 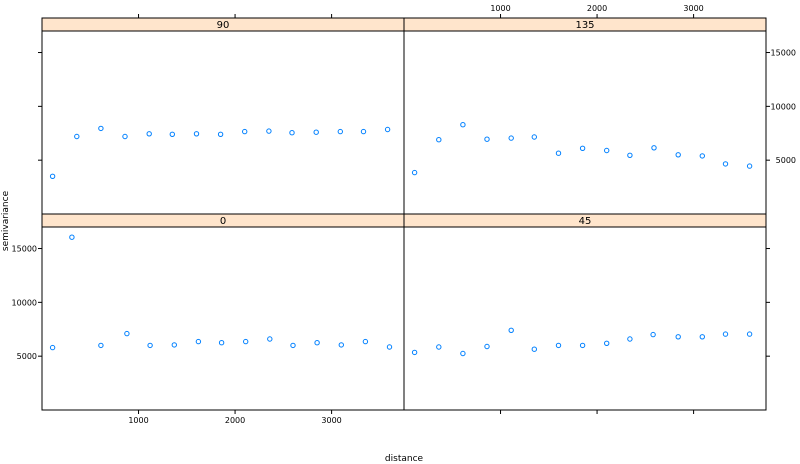 What do you see at coordinates (584, 25) in the screenshot?
I see `strip-label-135: 135` at bounding box center [584, 25].